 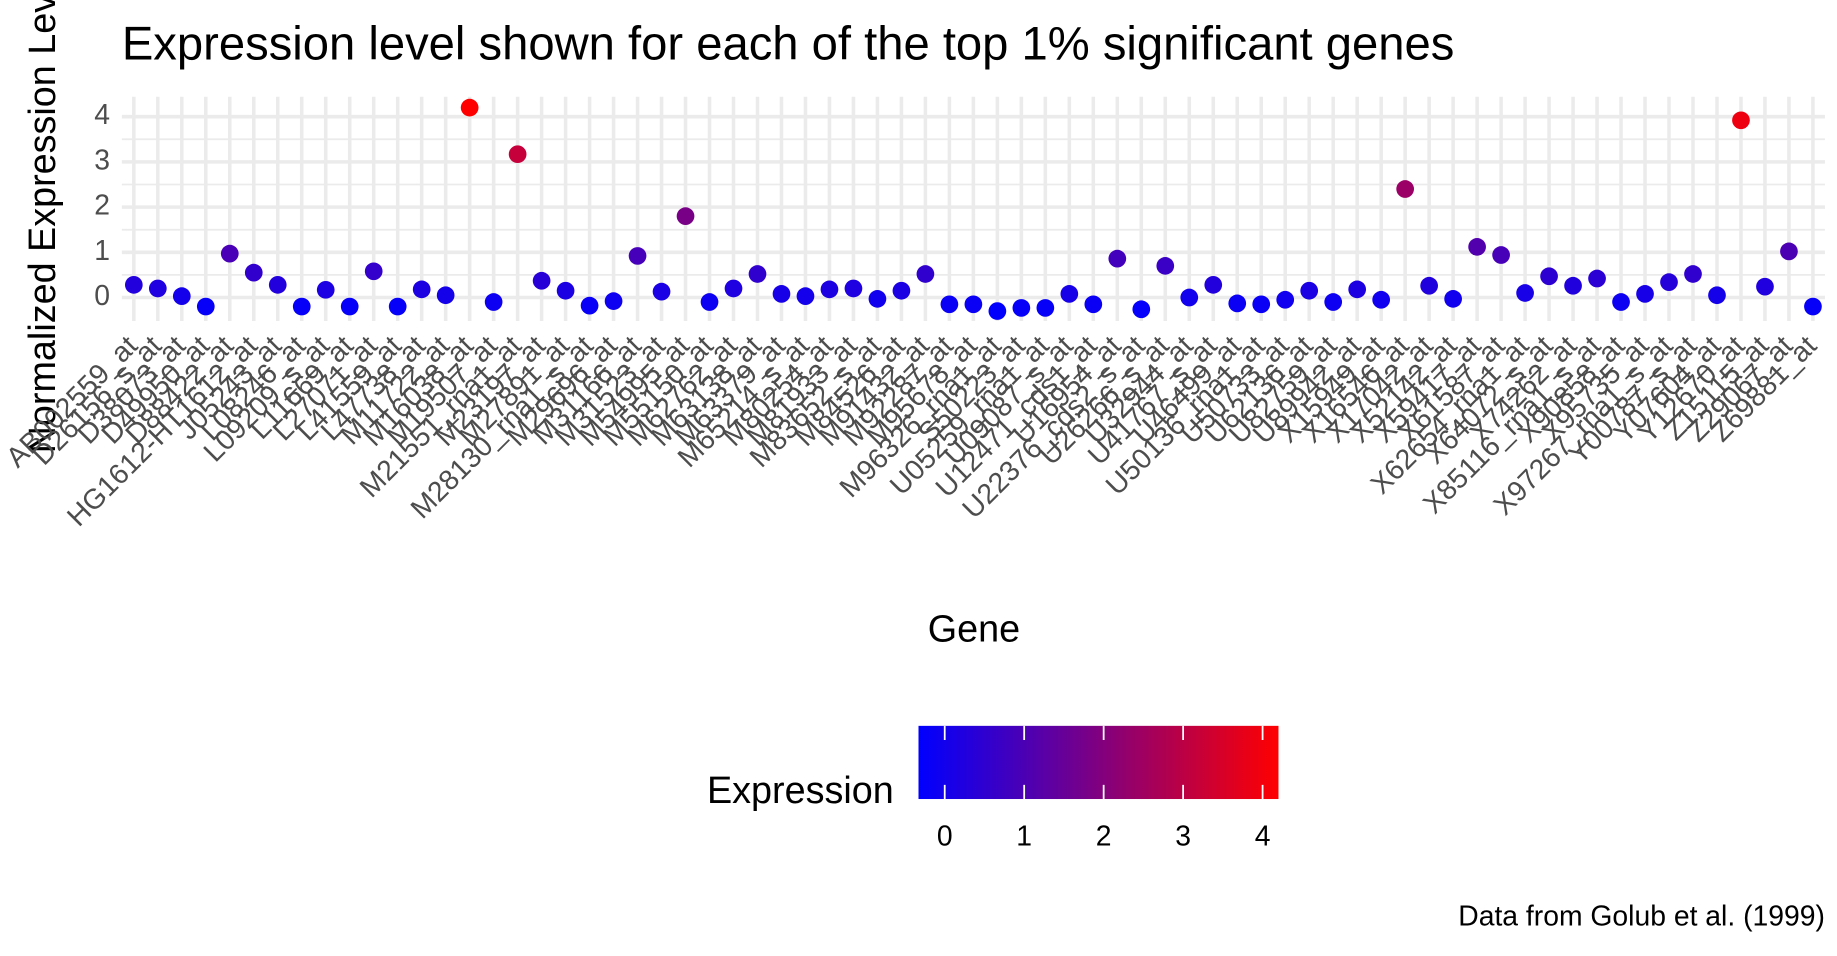 What do you see at coordinates (1183, 836) in the screenshot?
I see `colorbar-tick-label: 3` at bounding box center [1183, 836].